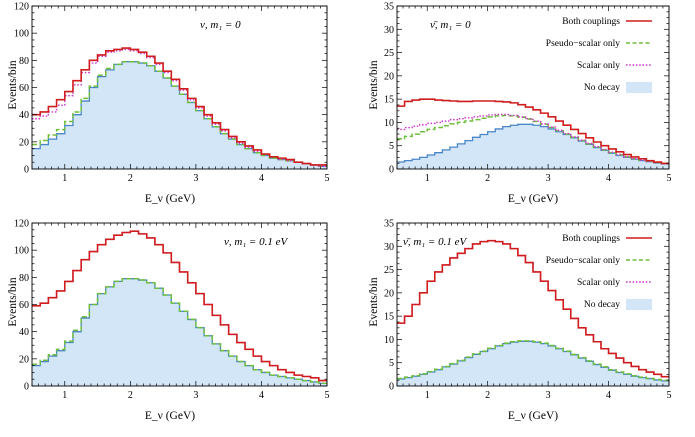 This screenshot has height=437, width=695. I want to click on x-axis-label-nu-m01: E_ν (GeV), so click(170, 416).